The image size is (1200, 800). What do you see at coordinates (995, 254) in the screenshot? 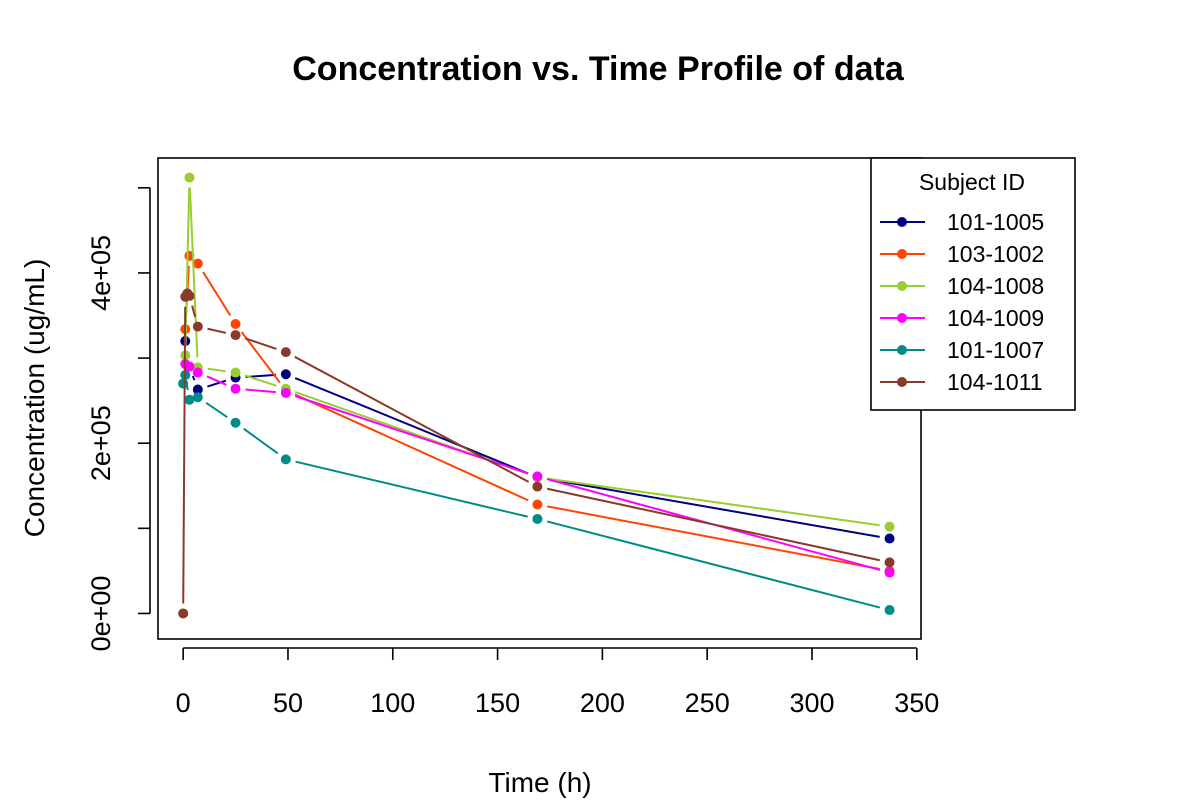
I see `legend-label: 103-1002` at bounding box center [995, 254].